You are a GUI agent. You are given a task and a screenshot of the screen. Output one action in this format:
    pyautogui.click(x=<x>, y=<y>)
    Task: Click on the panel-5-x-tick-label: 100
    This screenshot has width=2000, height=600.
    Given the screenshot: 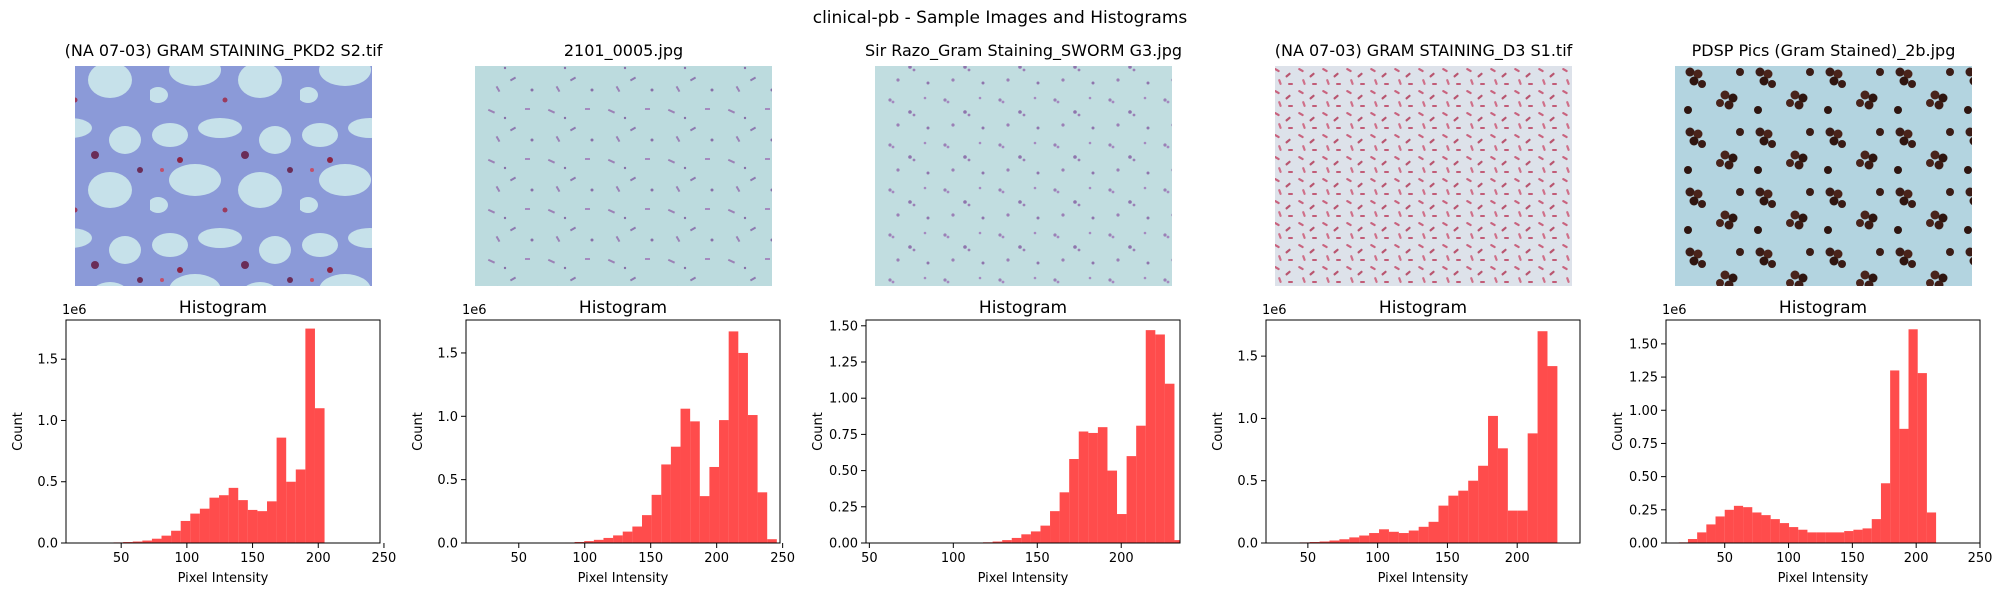 What is the action you would take?
    pyautogui.click(x=1788, y=558)
    